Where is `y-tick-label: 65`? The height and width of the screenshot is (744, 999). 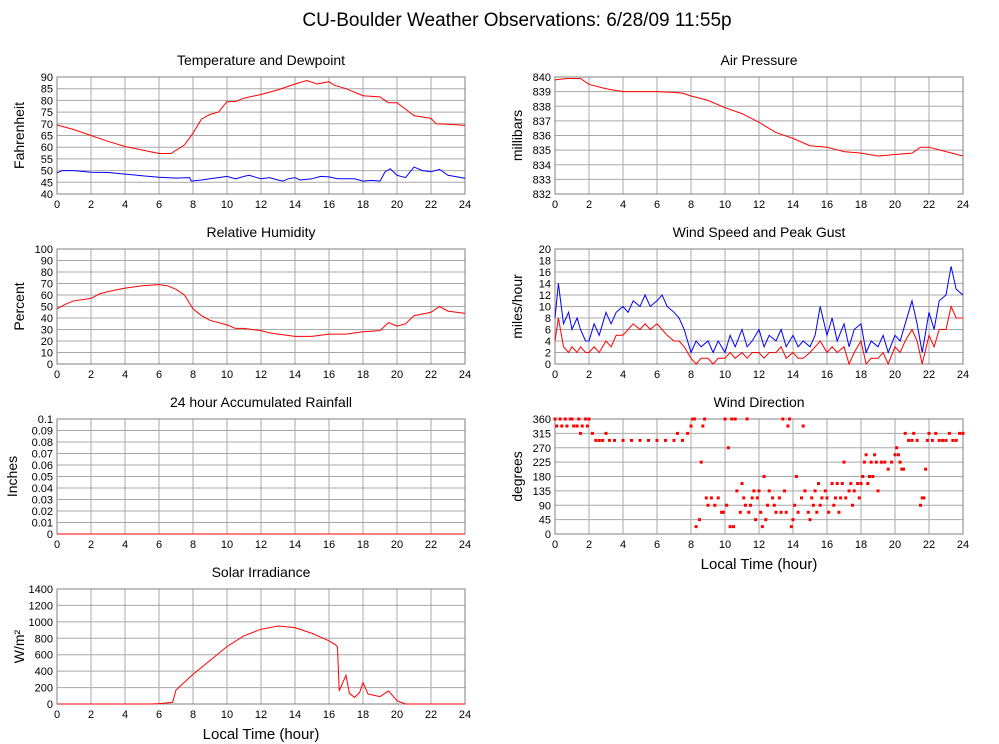
y-tick-label: 65 is located at coordinates (47, 137).